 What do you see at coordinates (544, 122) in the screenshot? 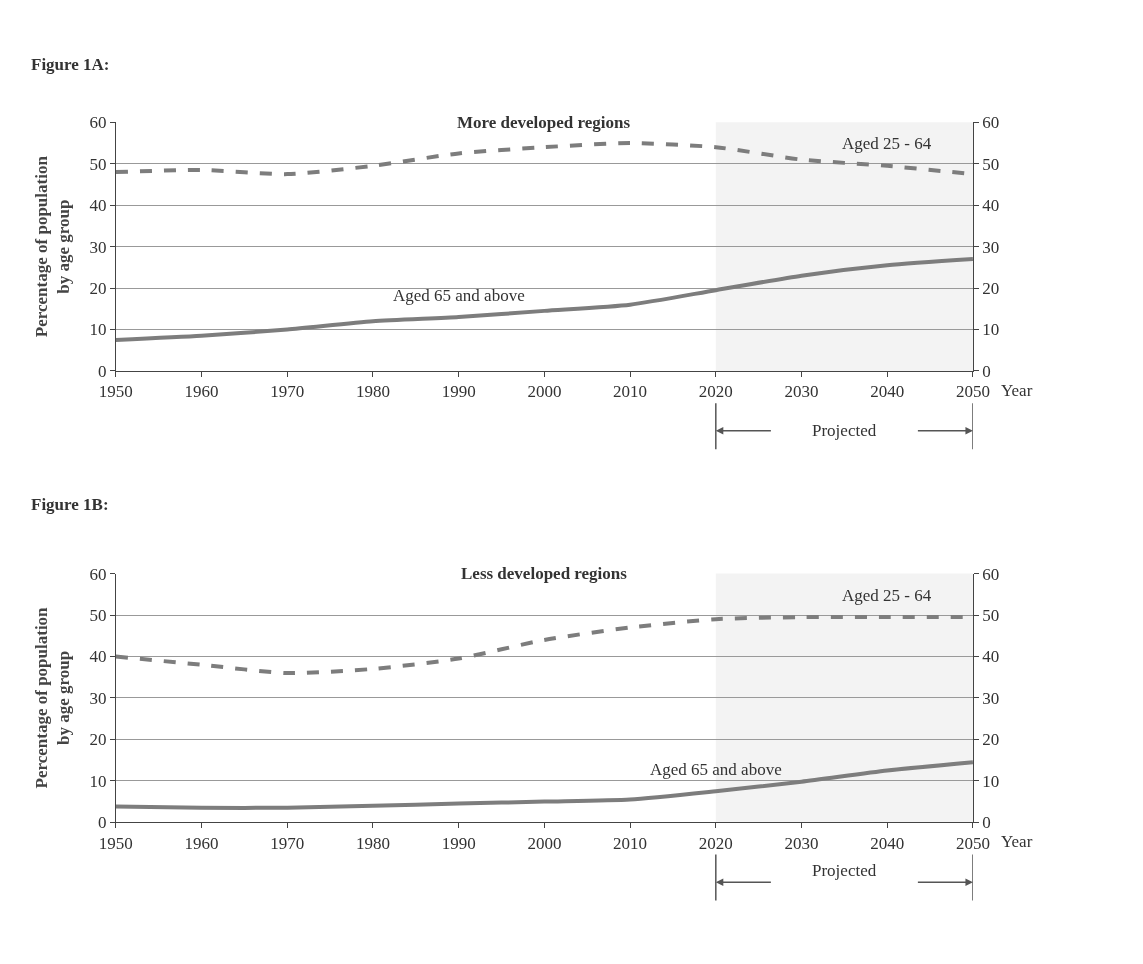
I see `chart-subtitle: More developed regions` at bounding box center [544, 122].